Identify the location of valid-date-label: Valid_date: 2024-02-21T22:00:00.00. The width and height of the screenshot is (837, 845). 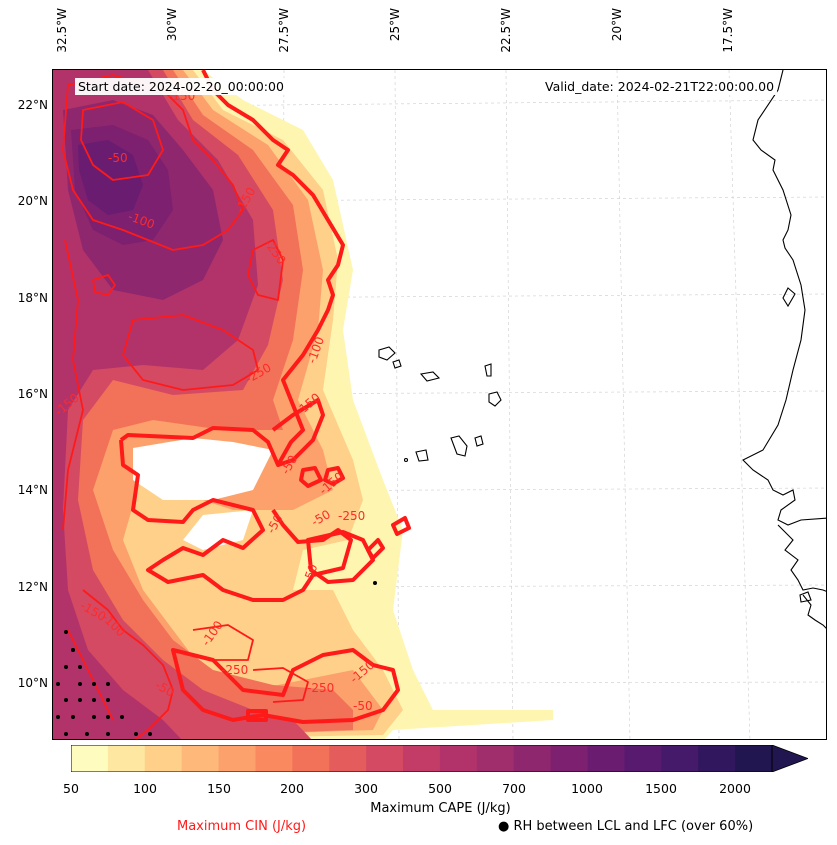
(660, 86).